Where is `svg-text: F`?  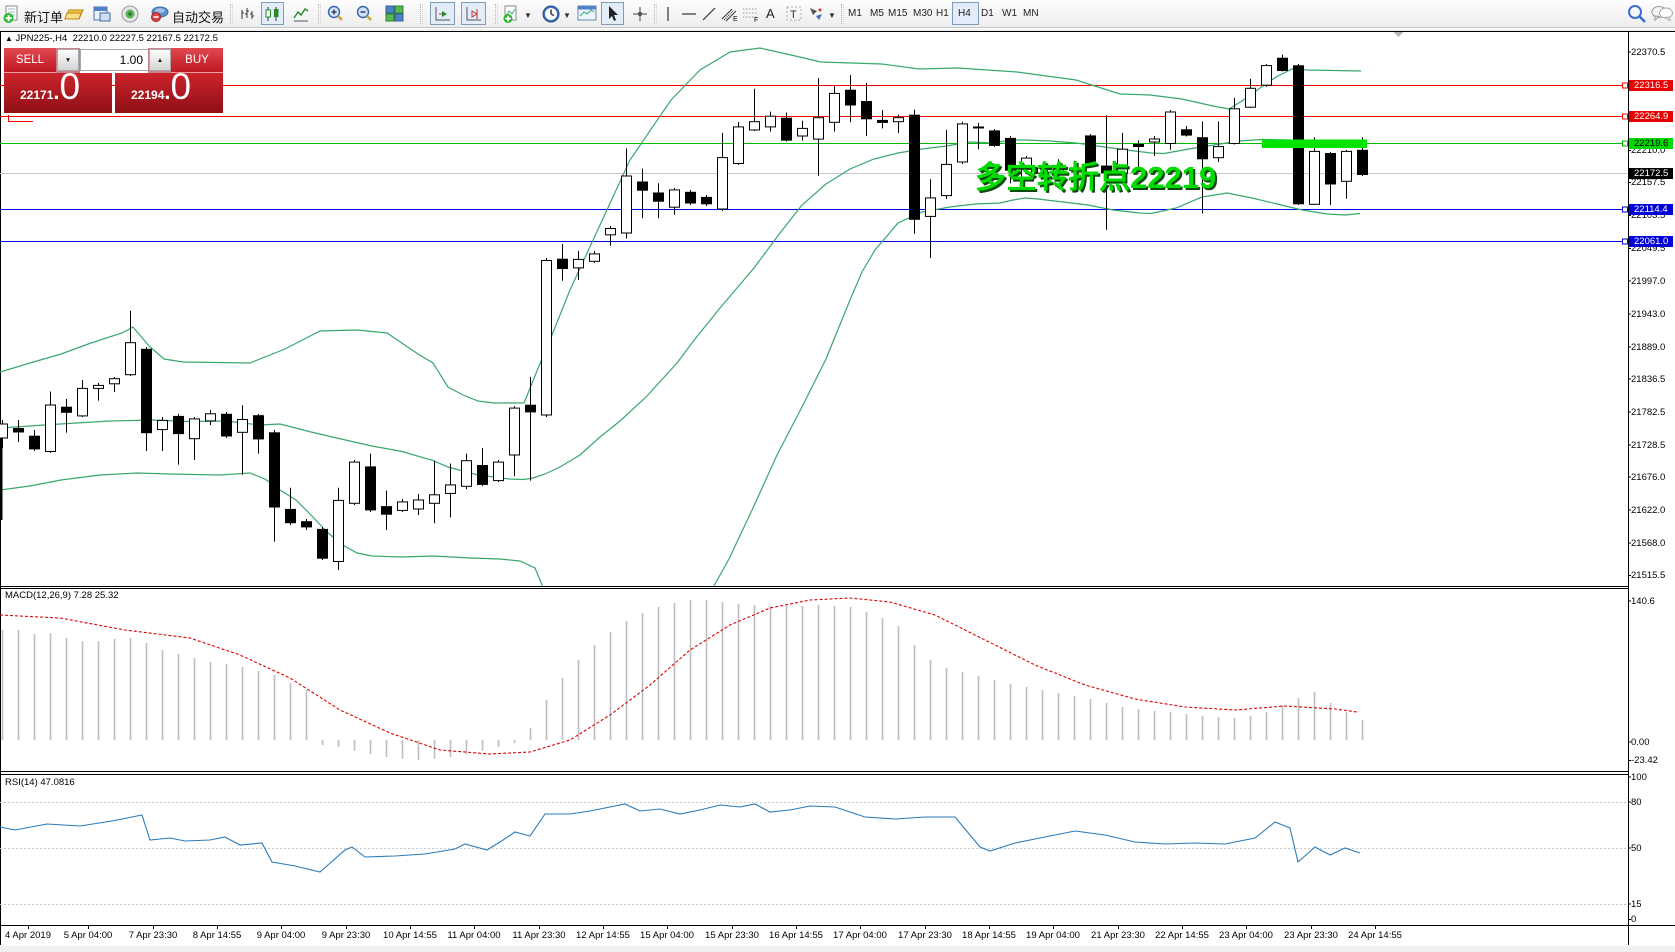 svg-text: F is located at coordinates (756, 20).